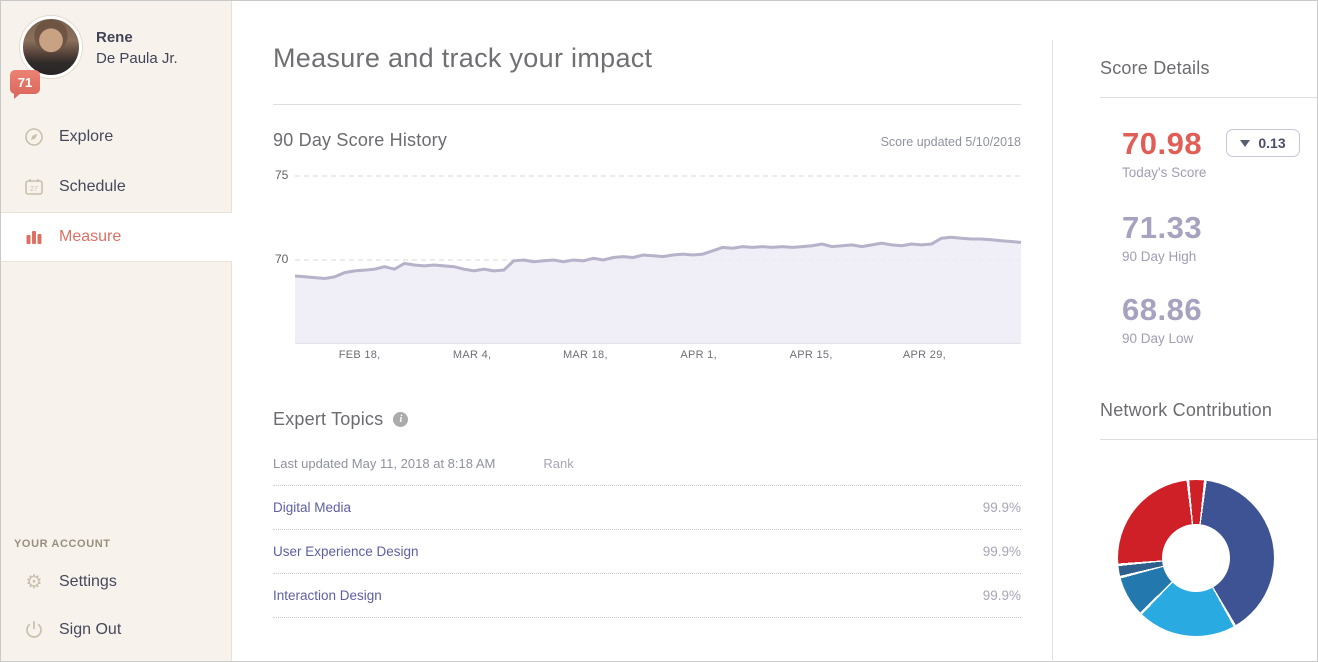 This screenshot has height=662, width=1318. What do you see at coordinates (282, 175) in the screenshot?
I see `y-axis-label: 75` at bounding box center [282, 175].